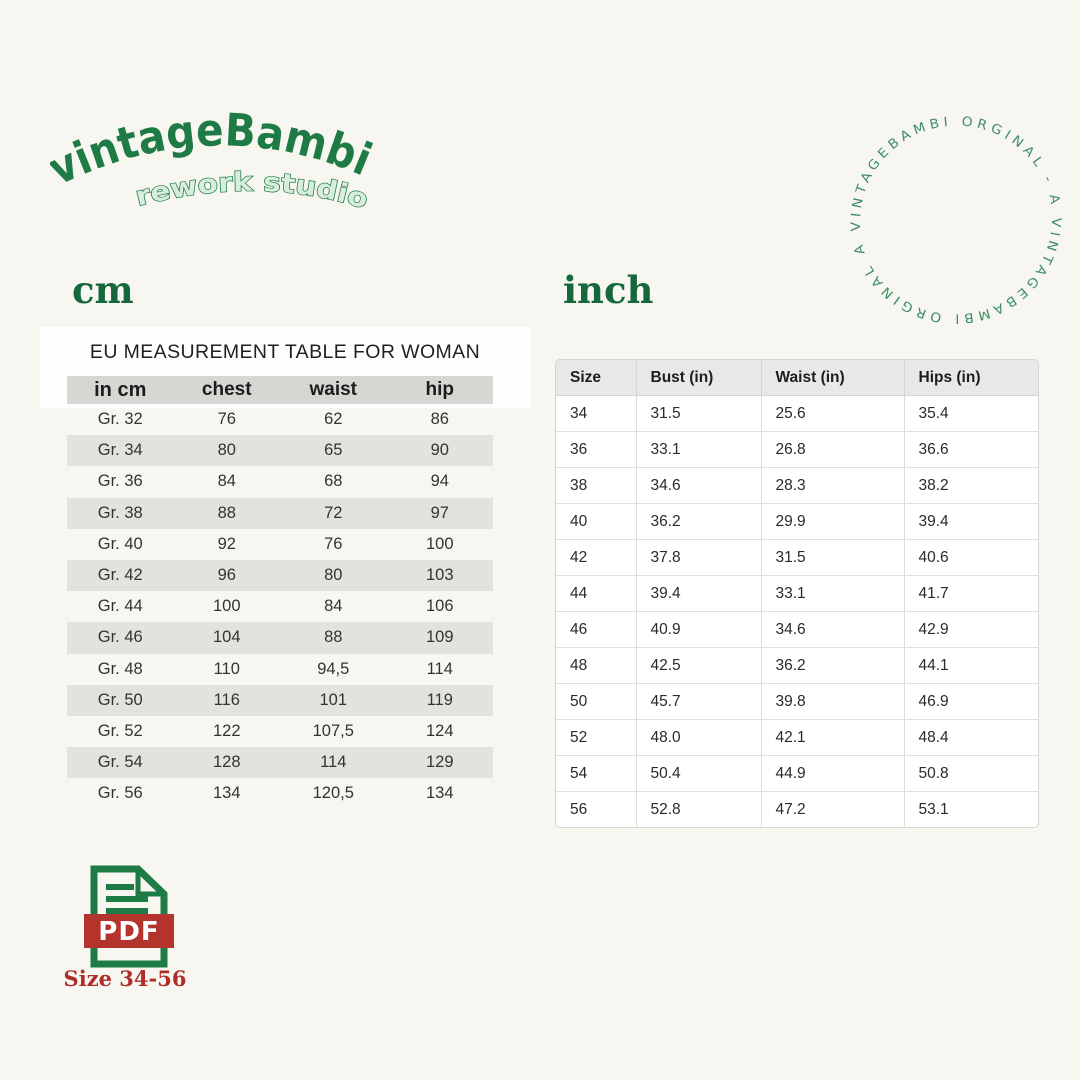  I want to click on inch-table-row: 46 40.9 34.6 42.9, so click(797, 629).